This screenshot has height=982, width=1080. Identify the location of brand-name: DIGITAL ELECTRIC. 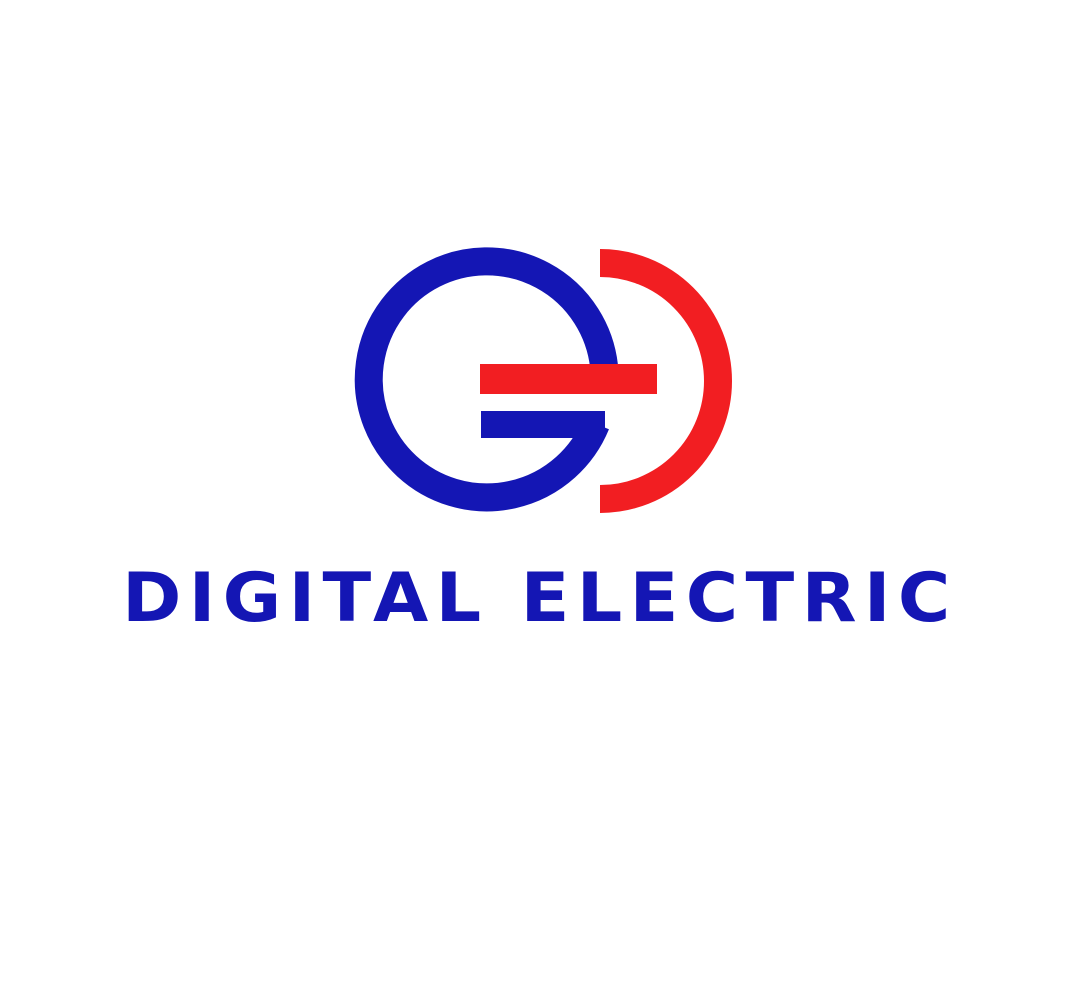
(540, 598).